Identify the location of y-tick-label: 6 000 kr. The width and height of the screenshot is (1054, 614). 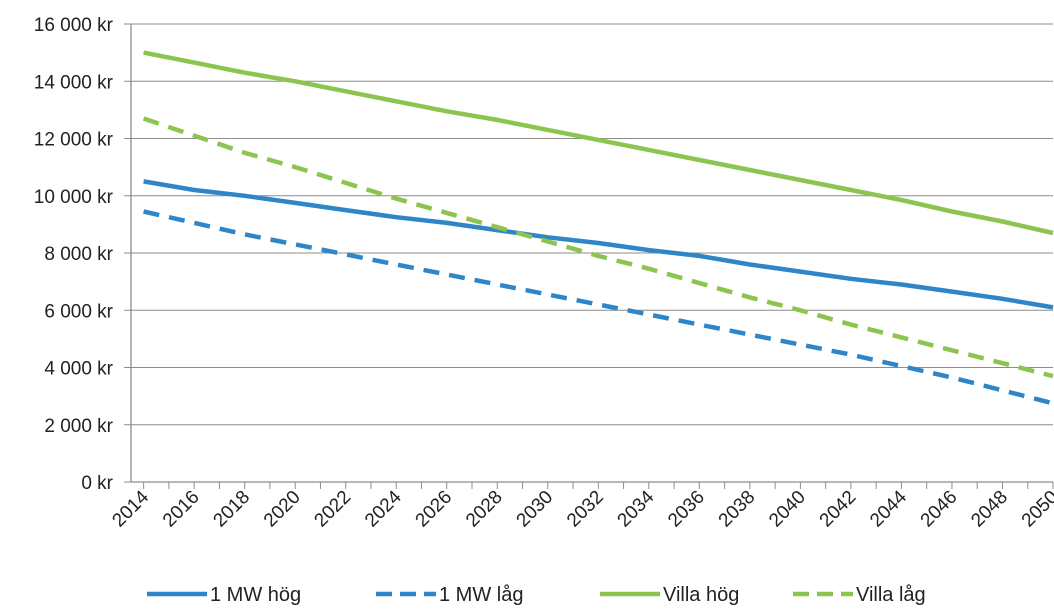
(78, 311).